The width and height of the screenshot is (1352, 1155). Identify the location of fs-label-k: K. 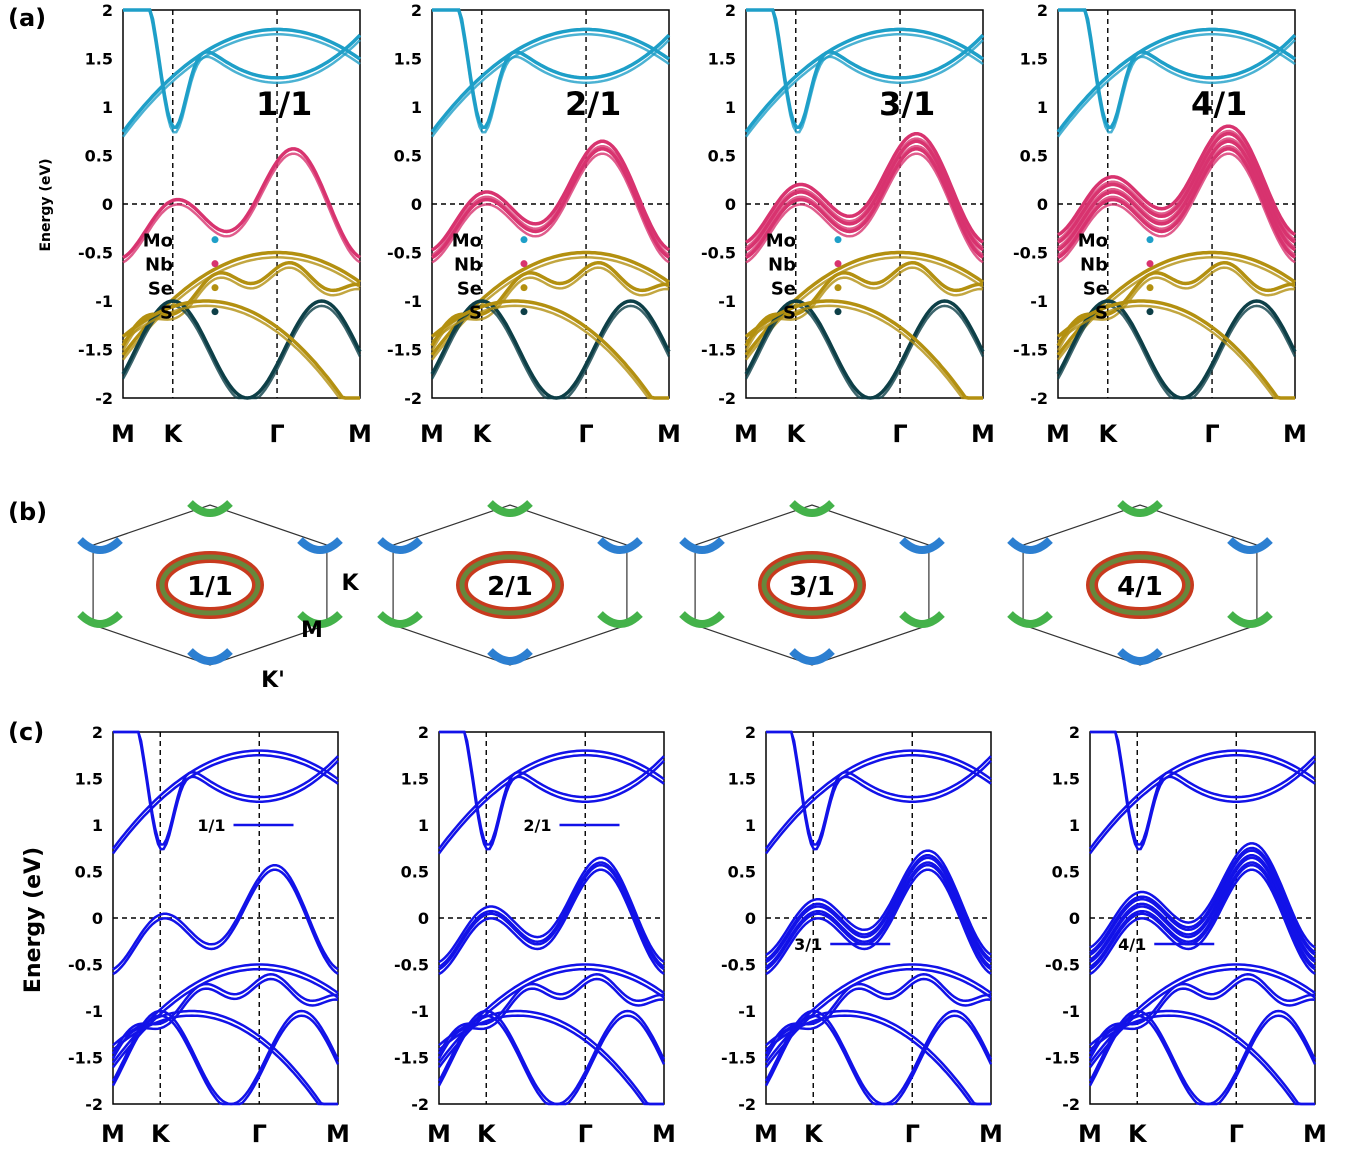
(350, 583).